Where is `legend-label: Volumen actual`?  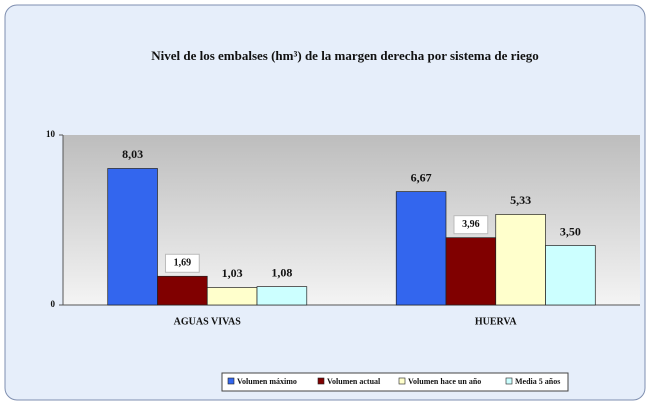 legend-label: Volumen actual is located at coordinates (354, 381).